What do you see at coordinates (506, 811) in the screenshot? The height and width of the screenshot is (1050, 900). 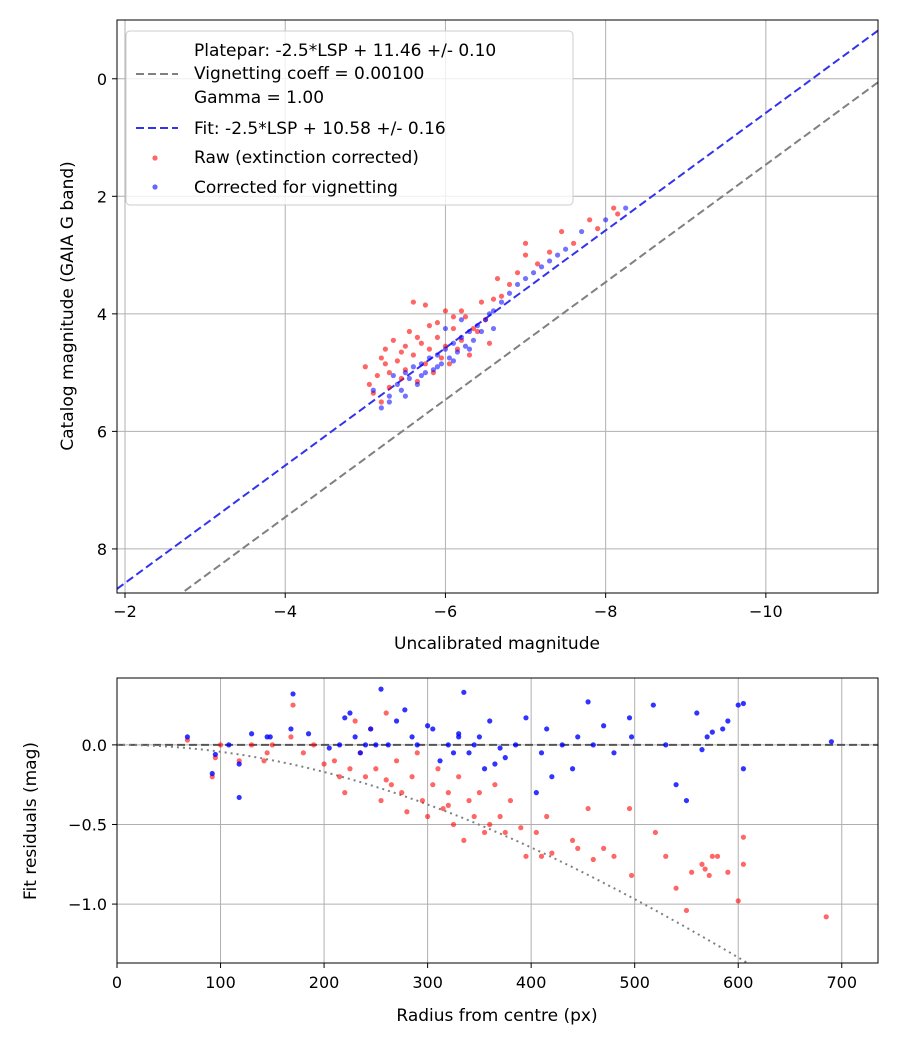 I see `bottom-raw-points` at bounding box center [506, 811].